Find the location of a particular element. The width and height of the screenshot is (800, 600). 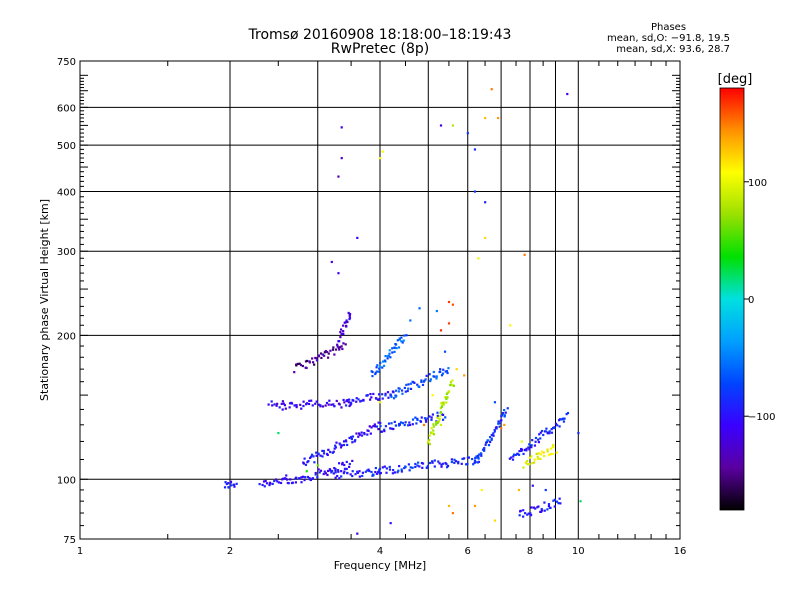

y-tick-label: 750 is located at coordinates (66, 62).